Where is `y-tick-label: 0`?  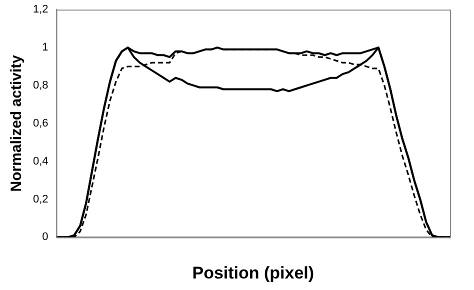
y-tick-label: 0 is located at coordinates (45, 237).